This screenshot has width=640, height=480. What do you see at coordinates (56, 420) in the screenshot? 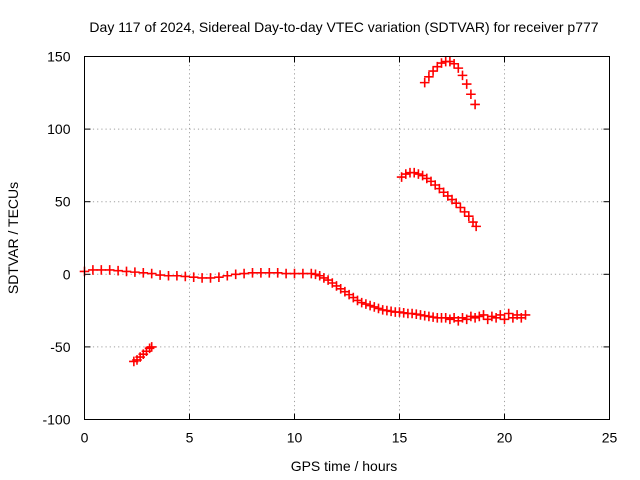
I see `y-tick-label: -100` at bounding box center [56, 420].